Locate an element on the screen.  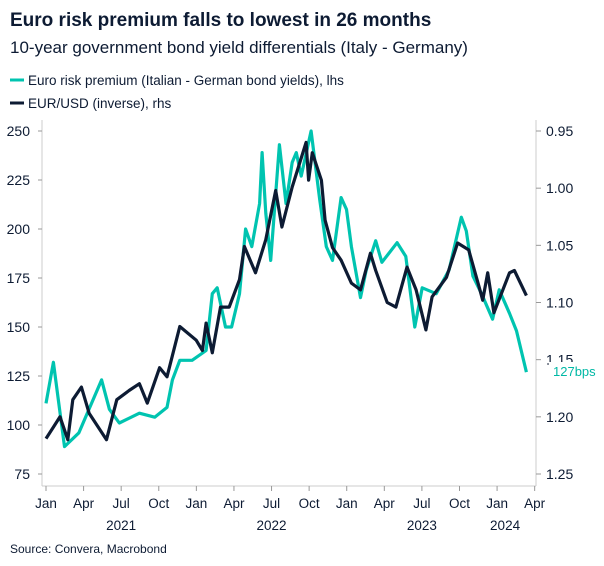
annotation-background is located at coordinates (574, 370).